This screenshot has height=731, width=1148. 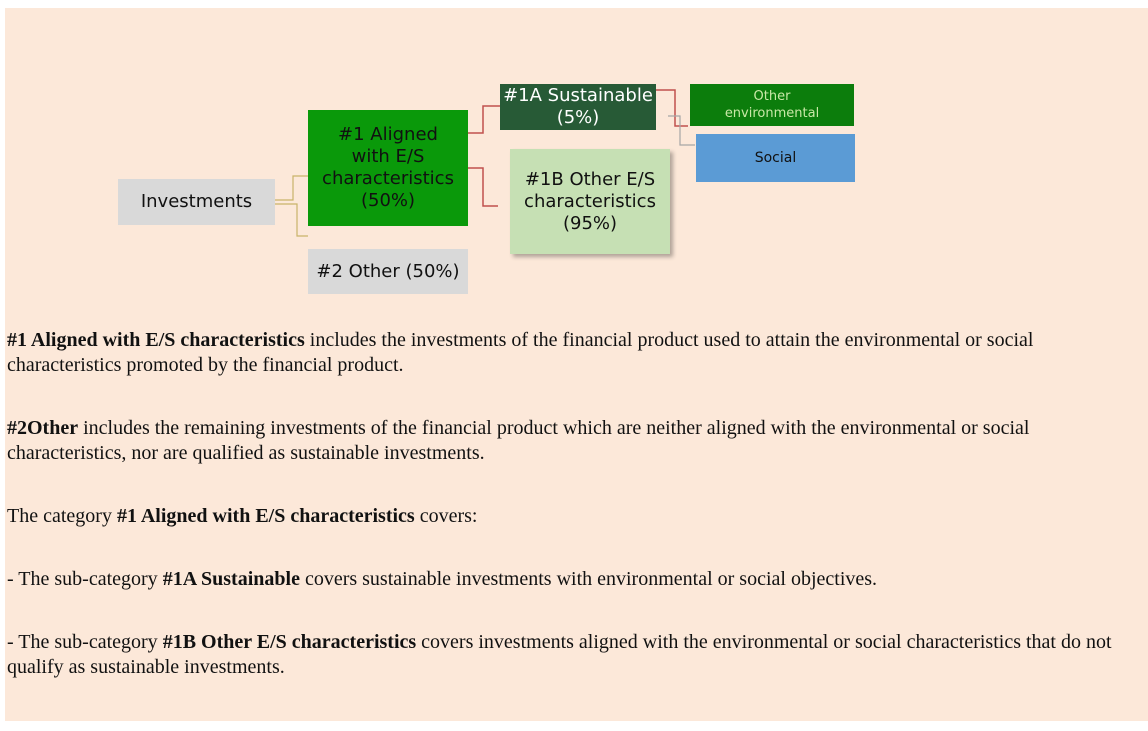 I want to click on bold-text: #1A Sustainable, so click(x=231, y=579).